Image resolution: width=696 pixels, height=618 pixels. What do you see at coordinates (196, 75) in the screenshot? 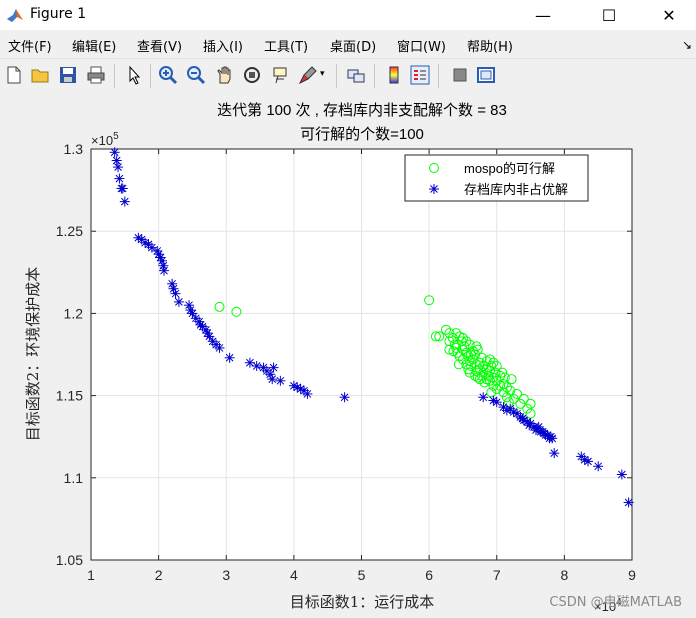
I see `zoom-out-icon` at bounding box center [196, 75].